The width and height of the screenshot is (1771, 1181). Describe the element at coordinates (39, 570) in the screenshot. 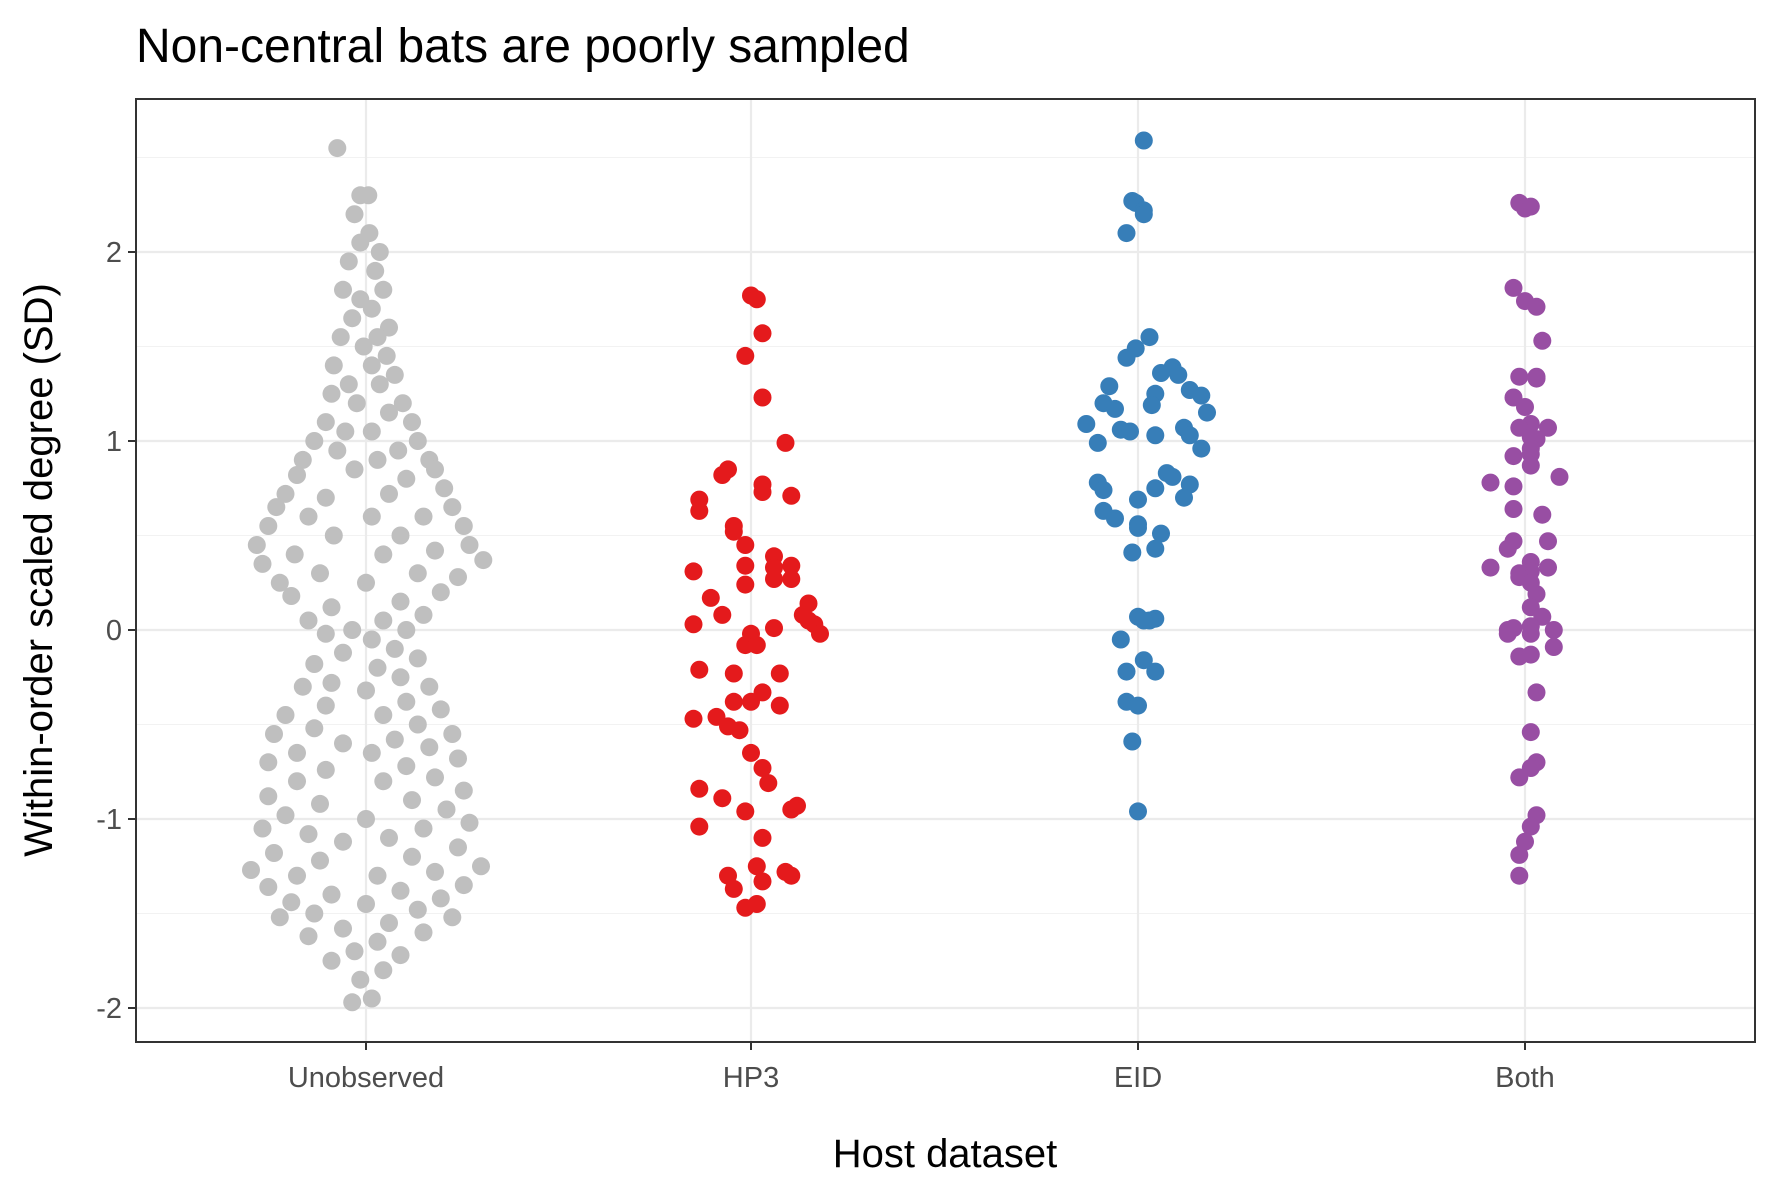

I see `y-axis-title: Within-order scaled degree (SD)` at that location.